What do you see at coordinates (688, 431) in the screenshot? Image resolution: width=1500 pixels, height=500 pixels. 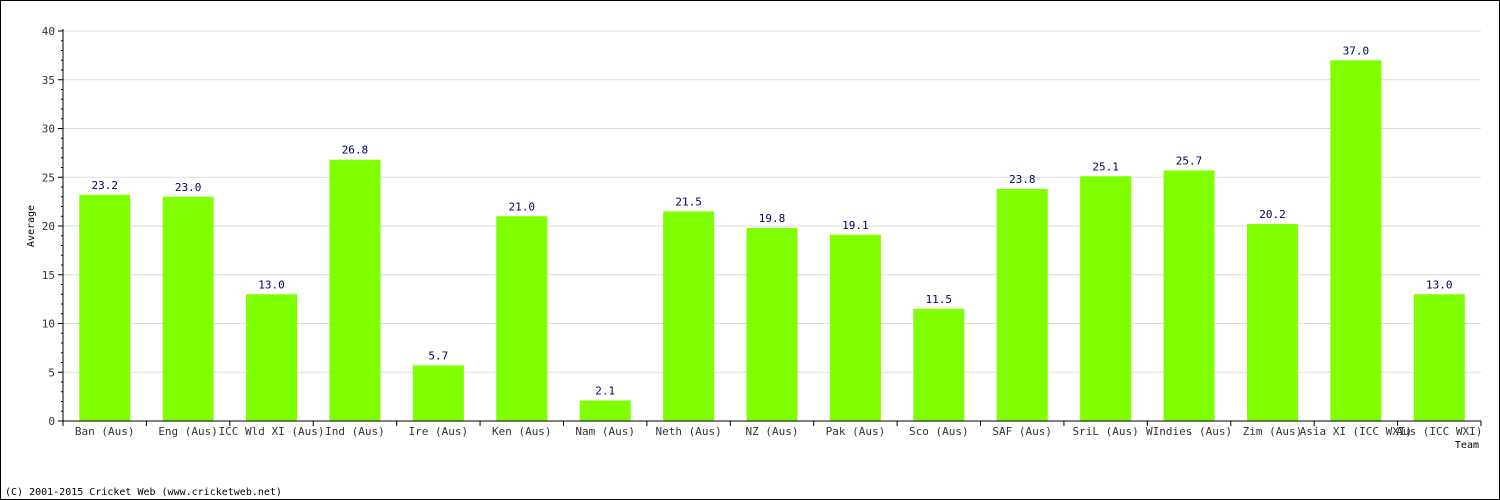 I see `x-tick-label: Neth (Aus)` at bounding box center [688, 431].